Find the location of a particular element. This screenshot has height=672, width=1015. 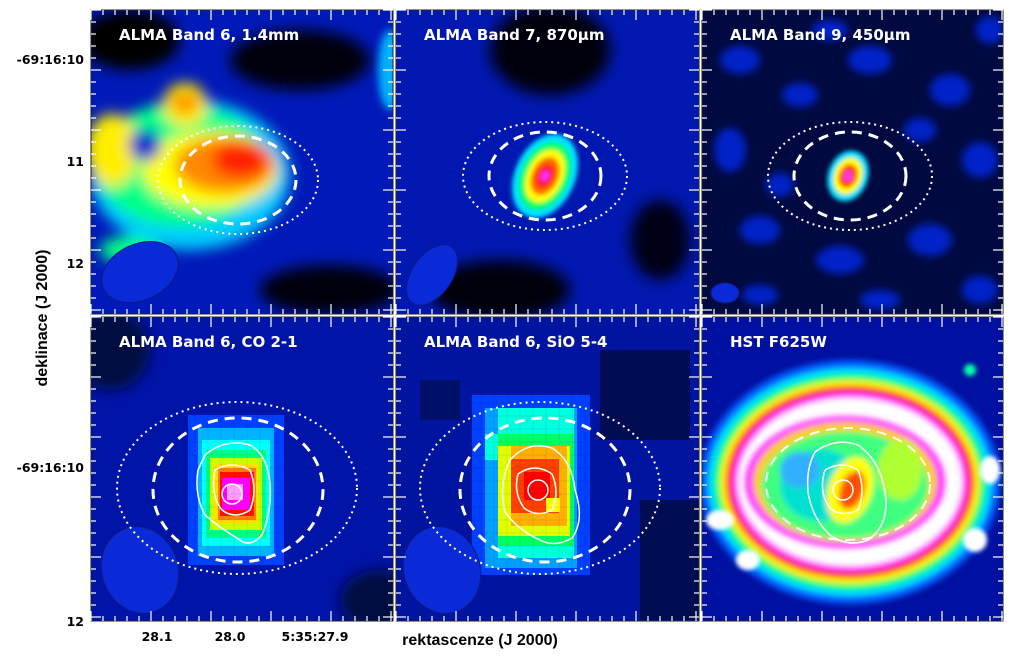

dec-tick-bottom-1: 12 is located at coordinates (75, 621).